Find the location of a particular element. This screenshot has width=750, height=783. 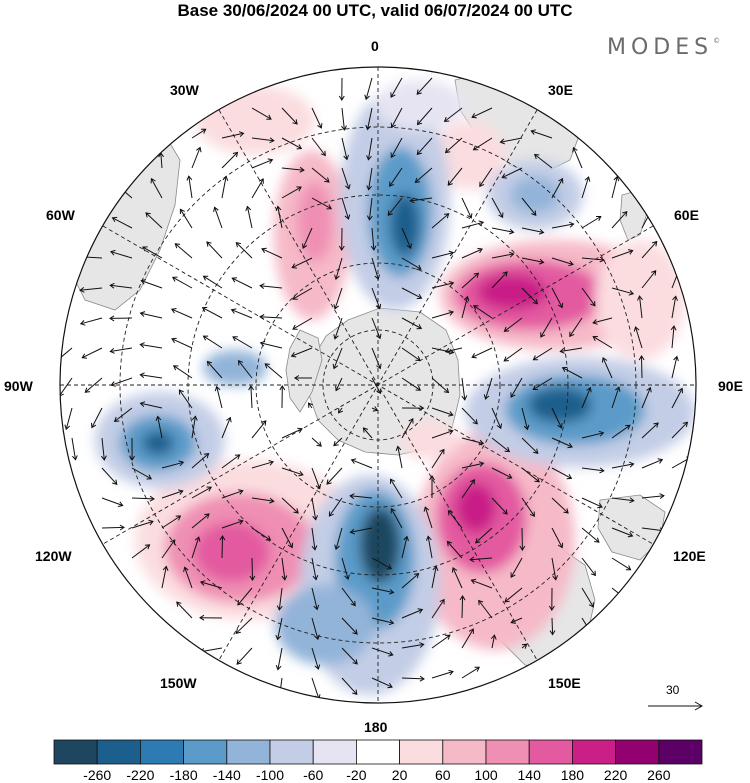

colorbar-tick-label: 140 is located at coordinates (529, 775).